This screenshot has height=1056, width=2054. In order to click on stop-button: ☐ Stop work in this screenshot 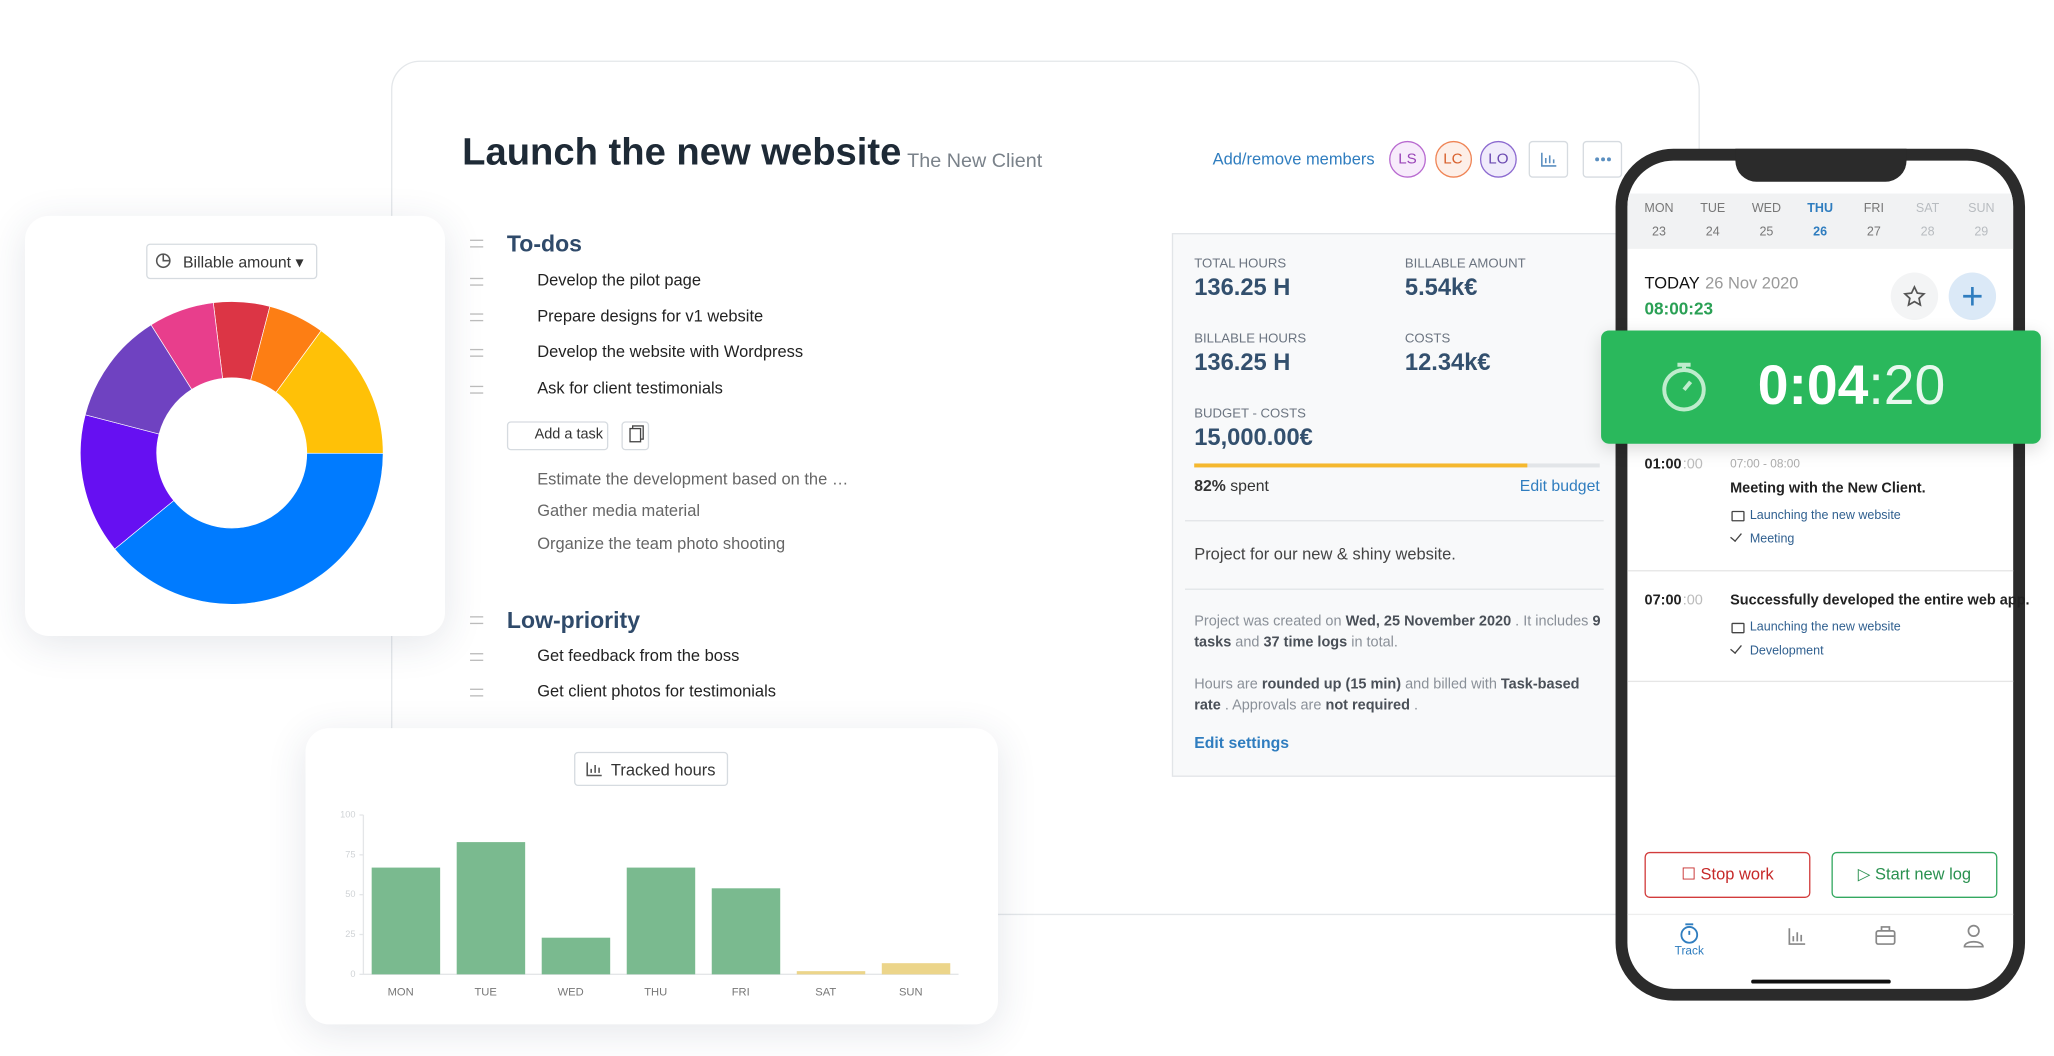, I will do `click(1727, 874)`.